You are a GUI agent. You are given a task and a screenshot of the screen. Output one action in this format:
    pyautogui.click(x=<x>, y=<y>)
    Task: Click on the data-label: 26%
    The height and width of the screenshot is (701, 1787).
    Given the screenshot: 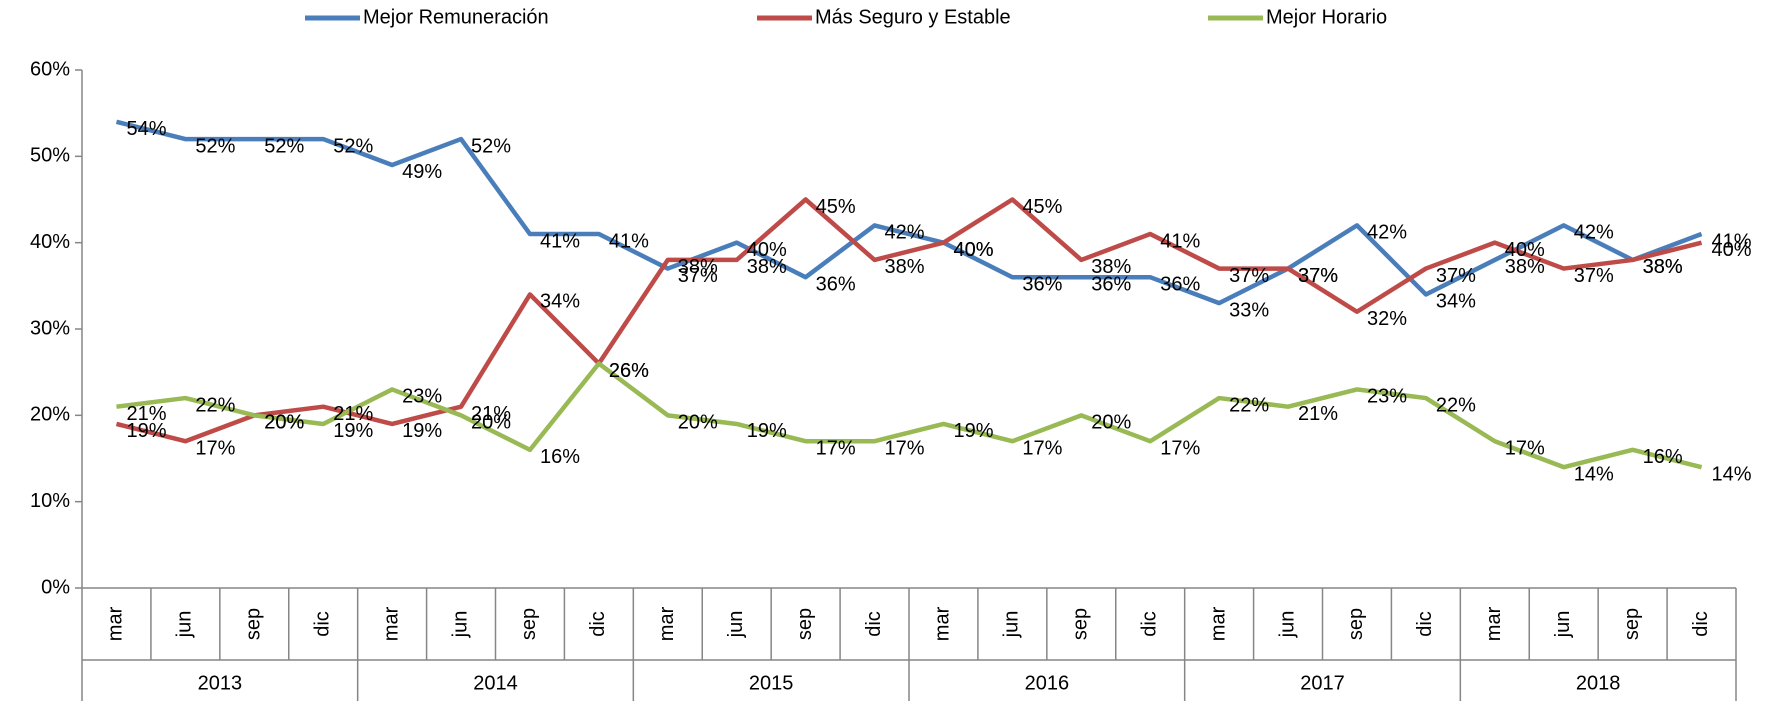 What is the action you would take?
    pyautogui.click(x=629, y=371)
    